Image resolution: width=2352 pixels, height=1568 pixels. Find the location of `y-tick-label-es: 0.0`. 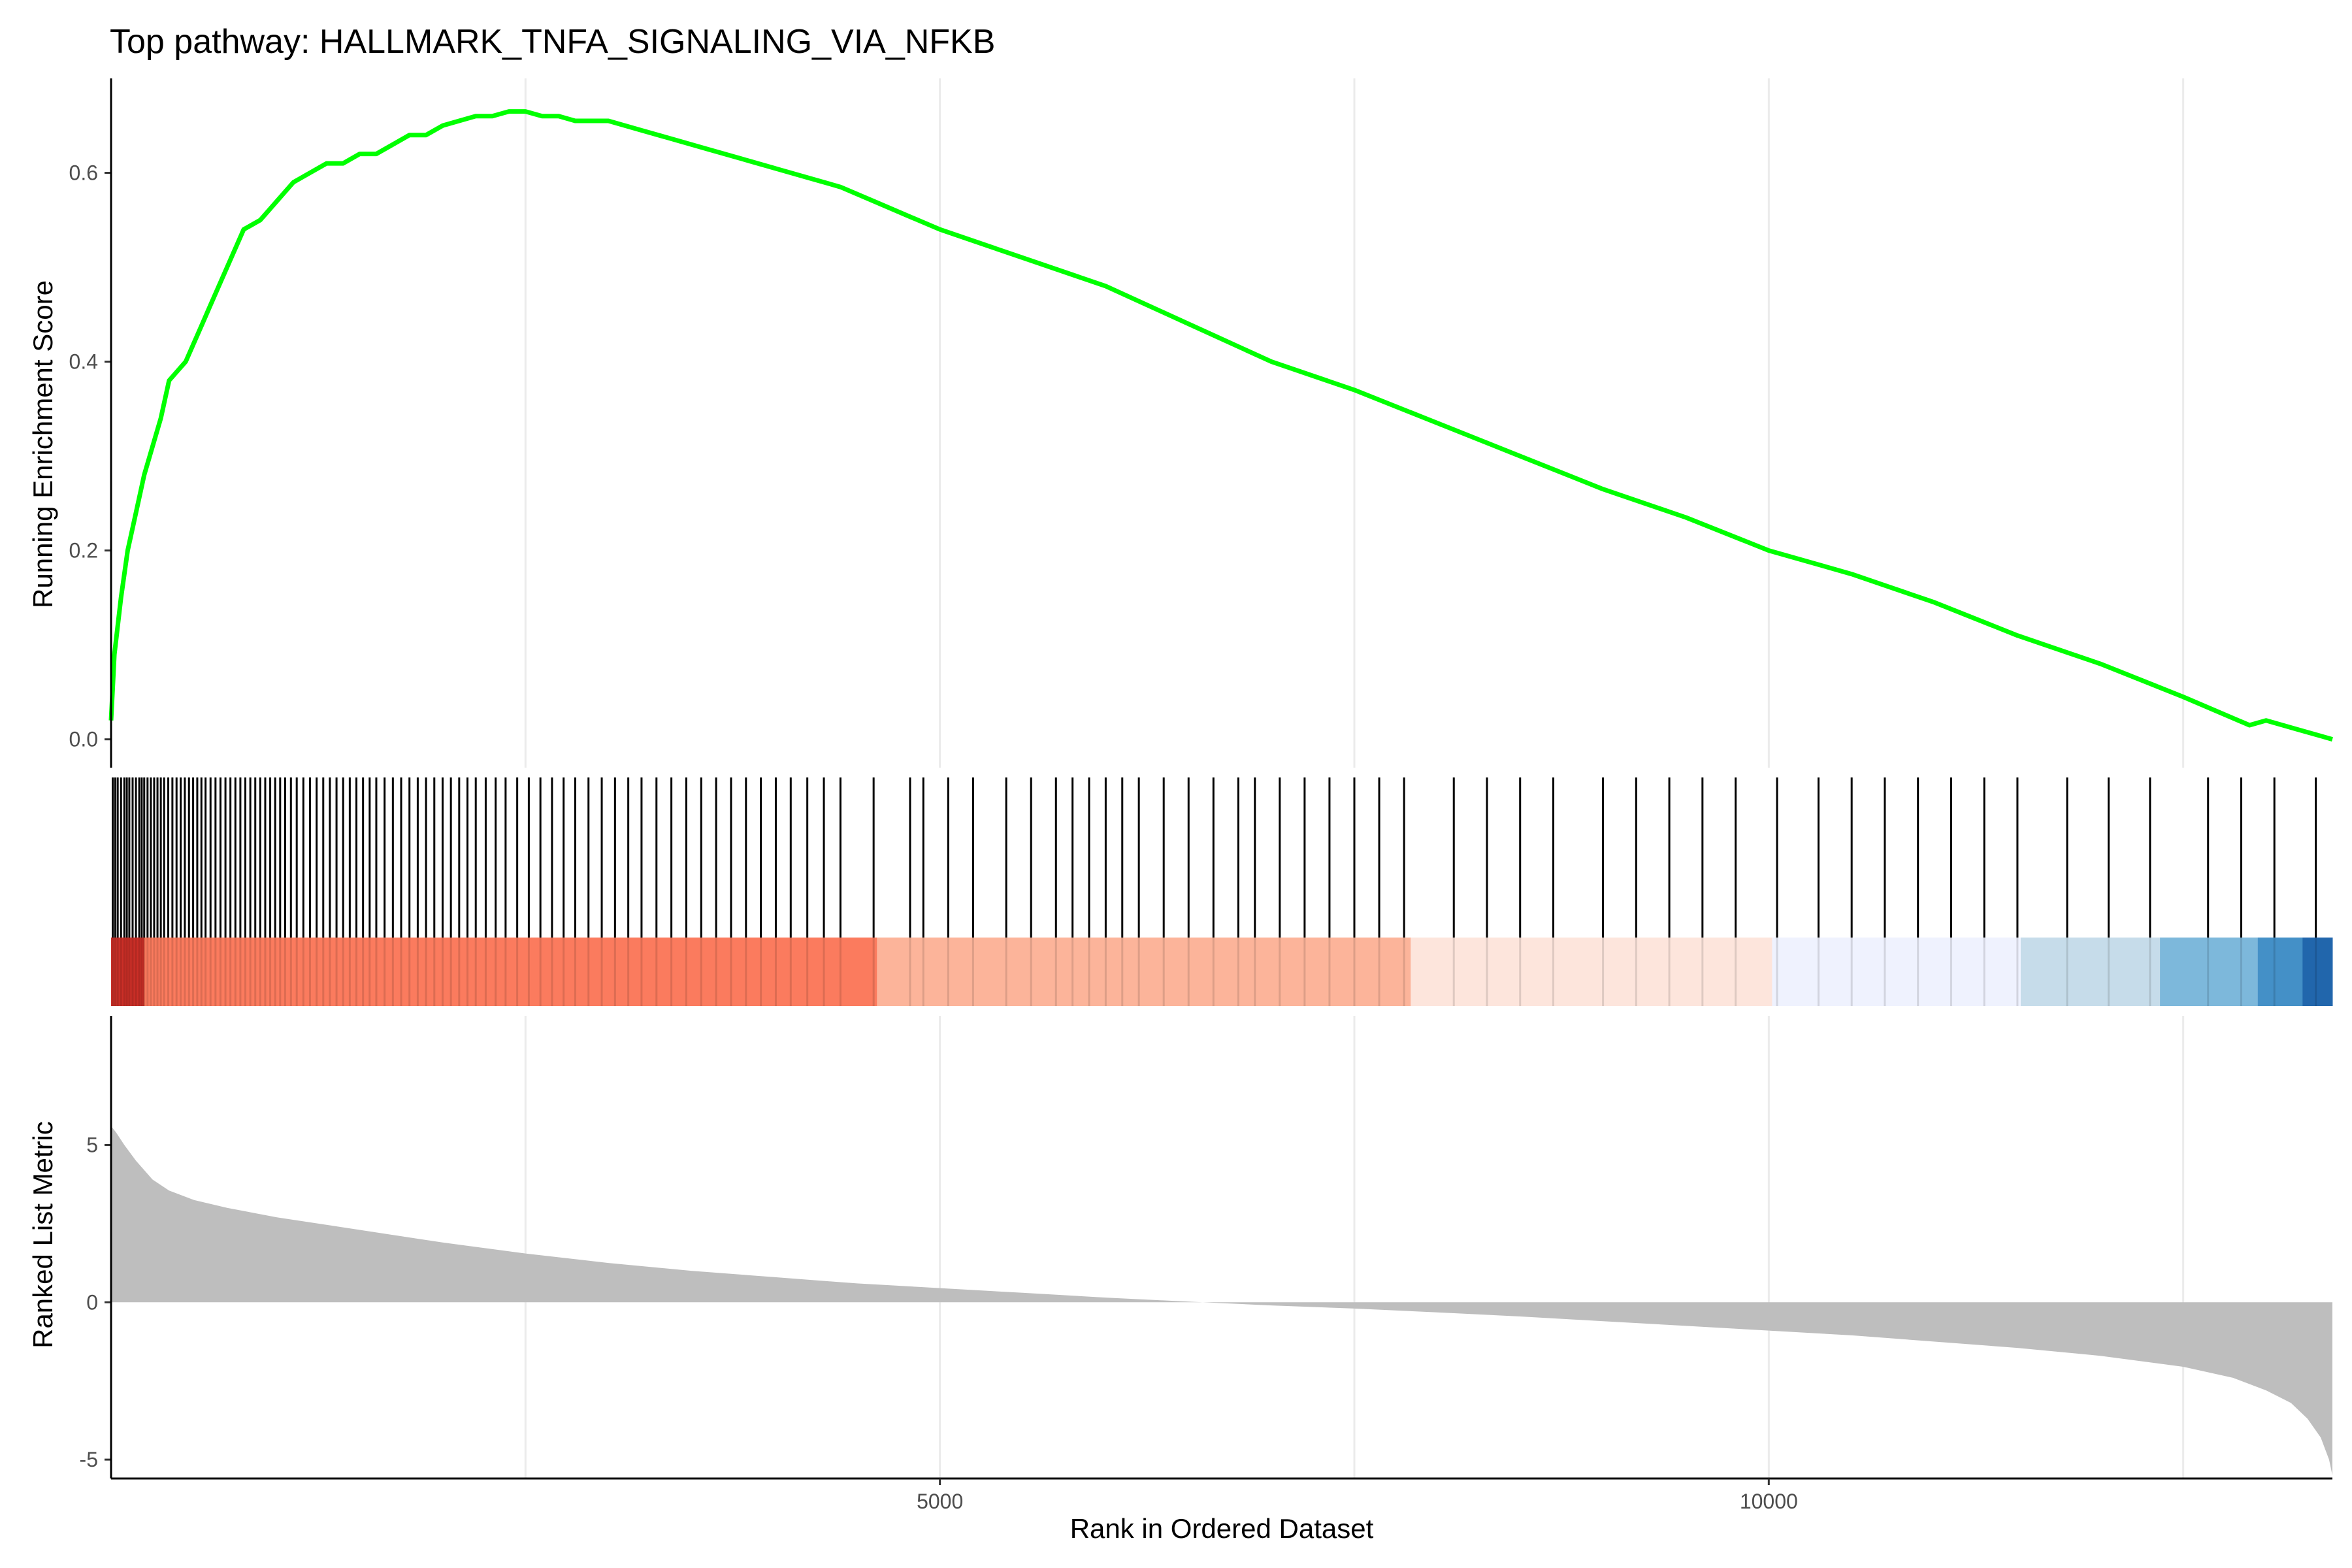

y-tick-label-es: 0.0 is located at coordinates (83, 739).